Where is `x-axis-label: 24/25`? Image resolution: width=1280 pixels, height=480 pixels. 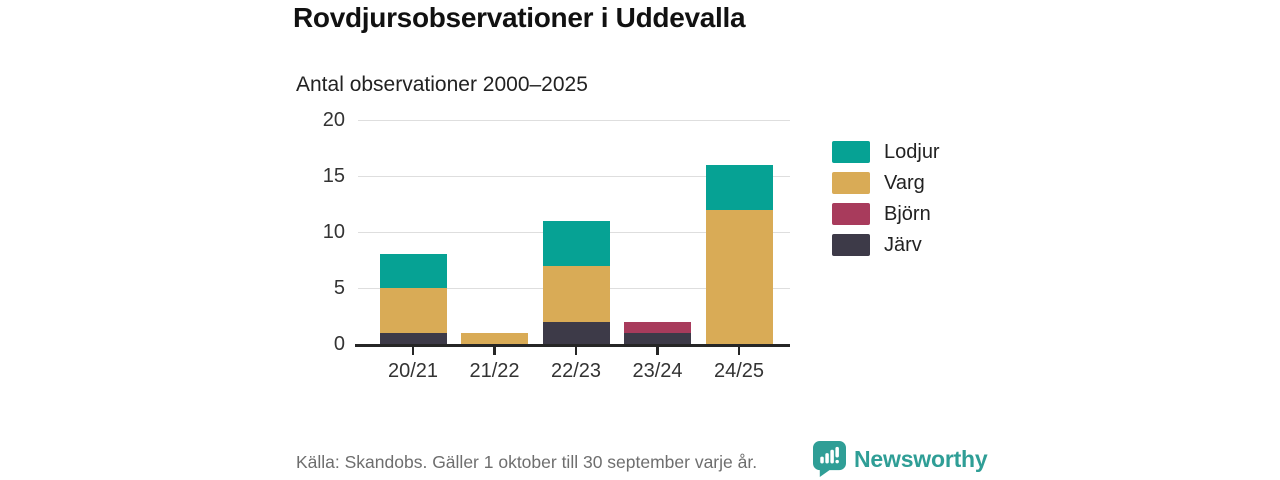
x-axis-label: 24/25 is located at coordinates (739, 371).